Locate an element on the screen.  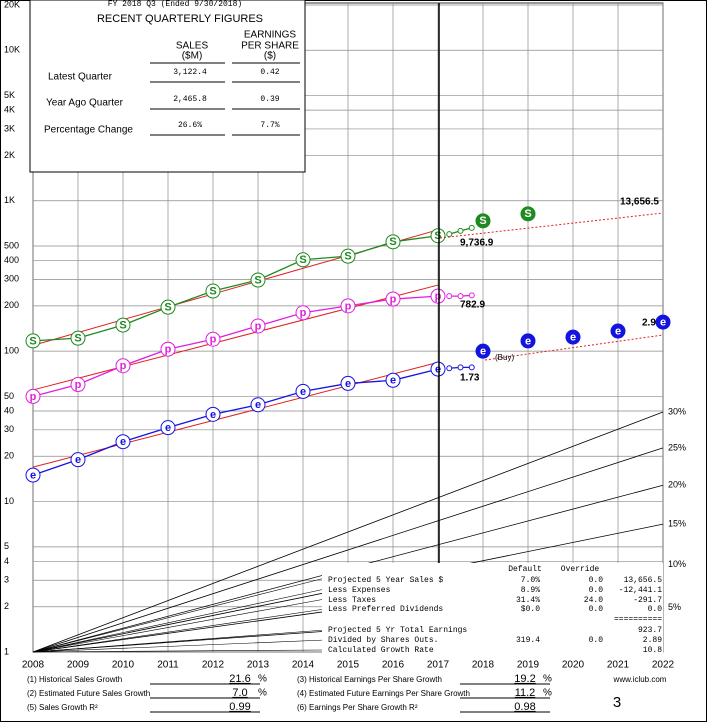
table-cell: 2.89 is located at coordinates (652, 640).